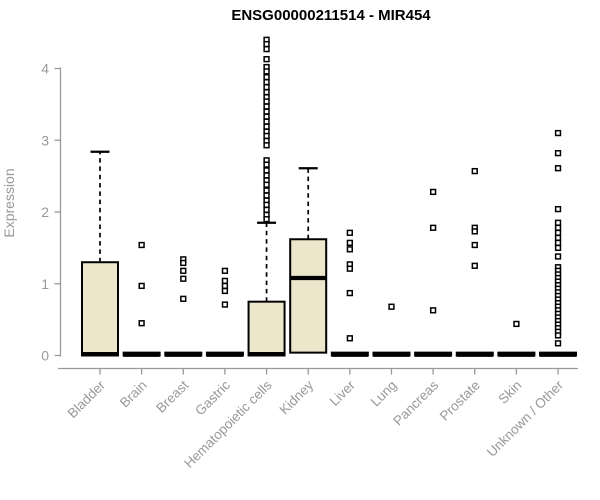  What do you see at coordinates (45, 356) in the screenshot?
I see `y-tick-label: 0` at bounding box center [45, 356].